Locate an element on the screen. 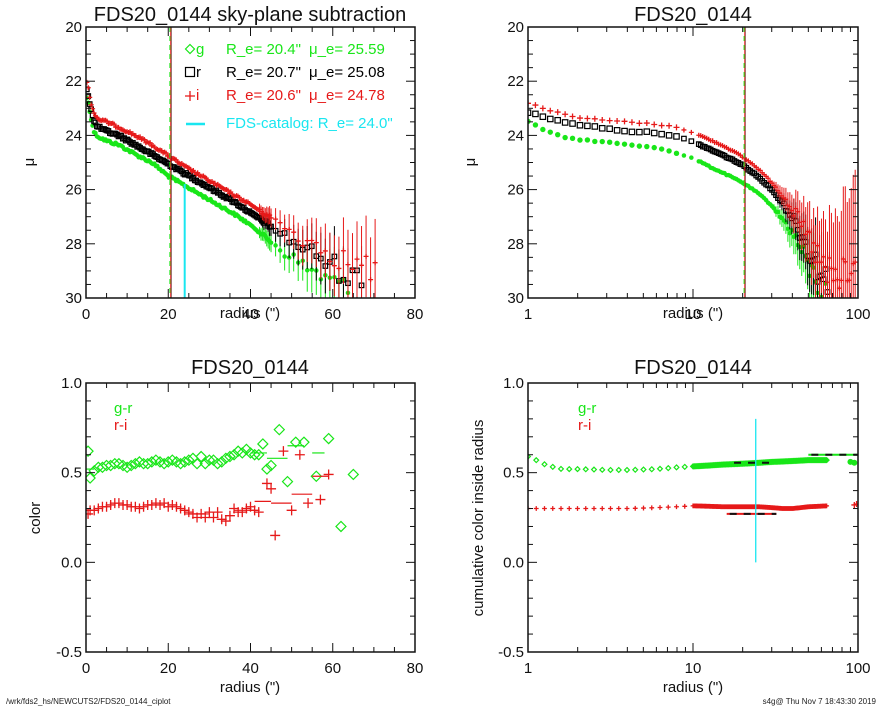 Image resolution: width=885 pixels, height=708 pixels. y-tick-label: -0.5 is located at coordinates (69, 652).